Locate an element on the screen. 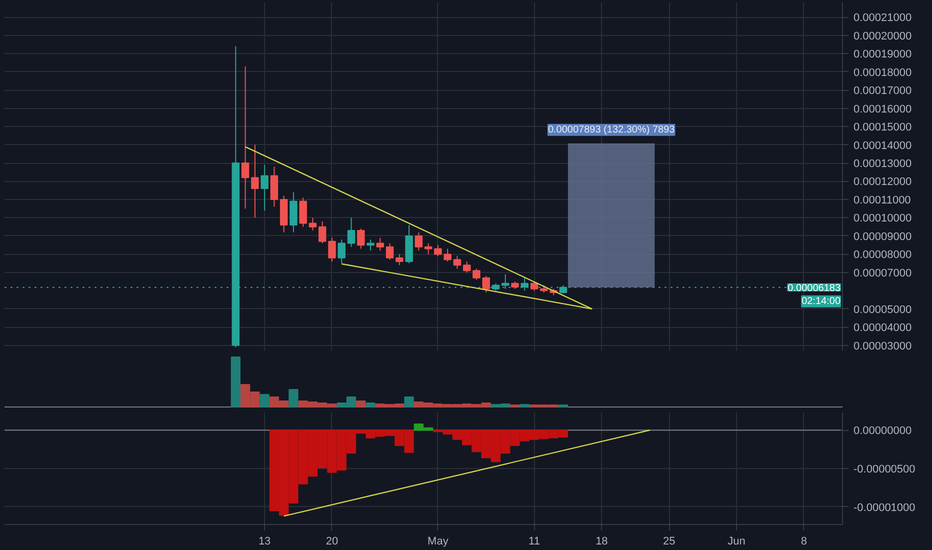 This screenshot has height=550, width=932. x-tick-label: 18 is located at coordinates (602, 542).